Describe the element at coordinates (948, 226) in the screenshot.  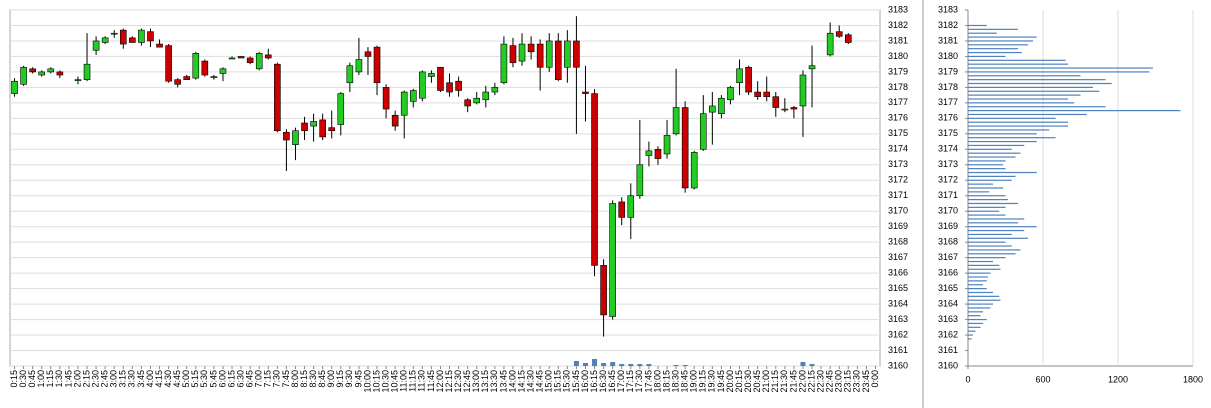
I see `y-tick-label: 3169` at that location.